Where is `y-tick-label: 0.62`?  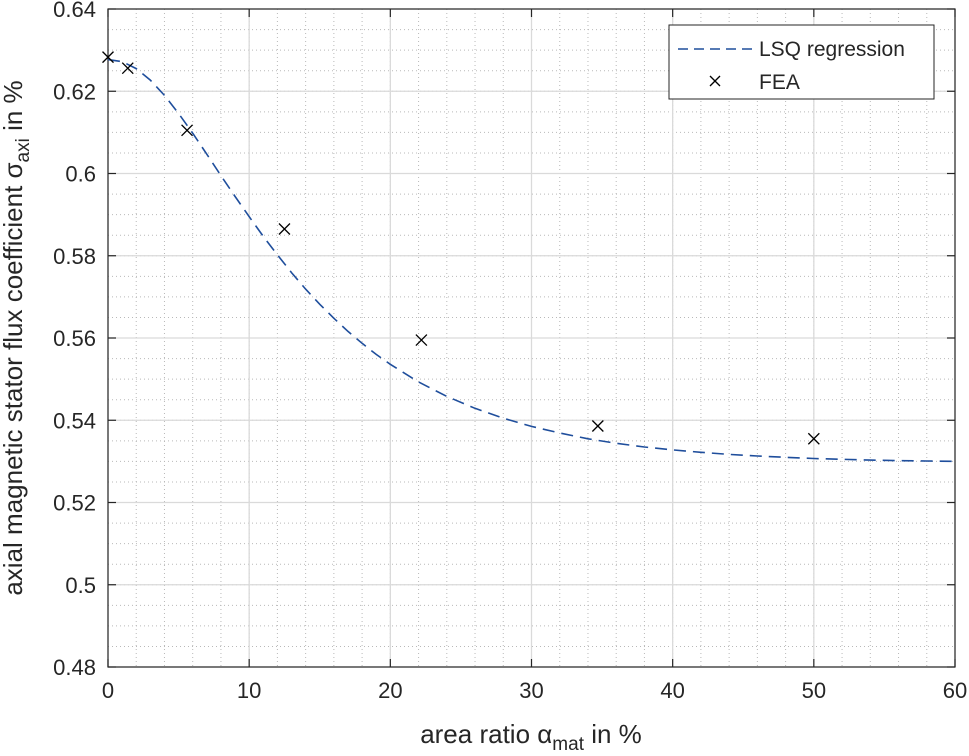
y-tick-label: 0.62 is located at coordinates (74, 91).